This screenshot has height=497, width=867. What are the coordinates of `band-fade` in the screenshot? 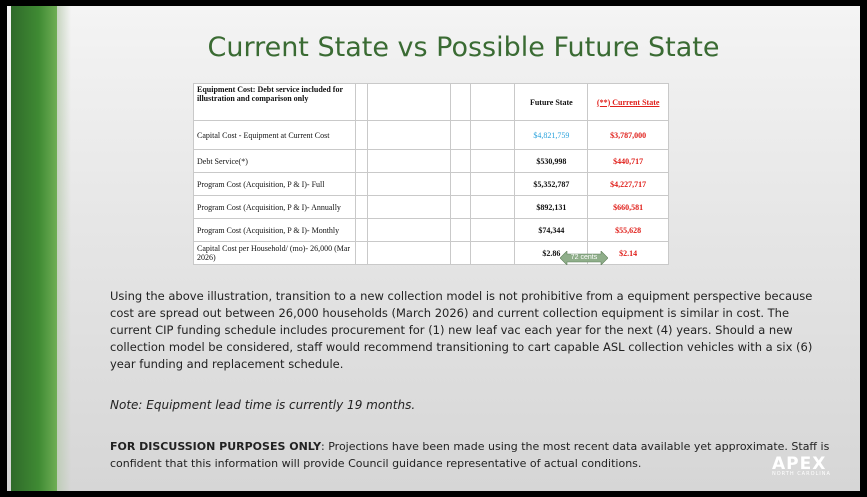 It's located at (64, 248).